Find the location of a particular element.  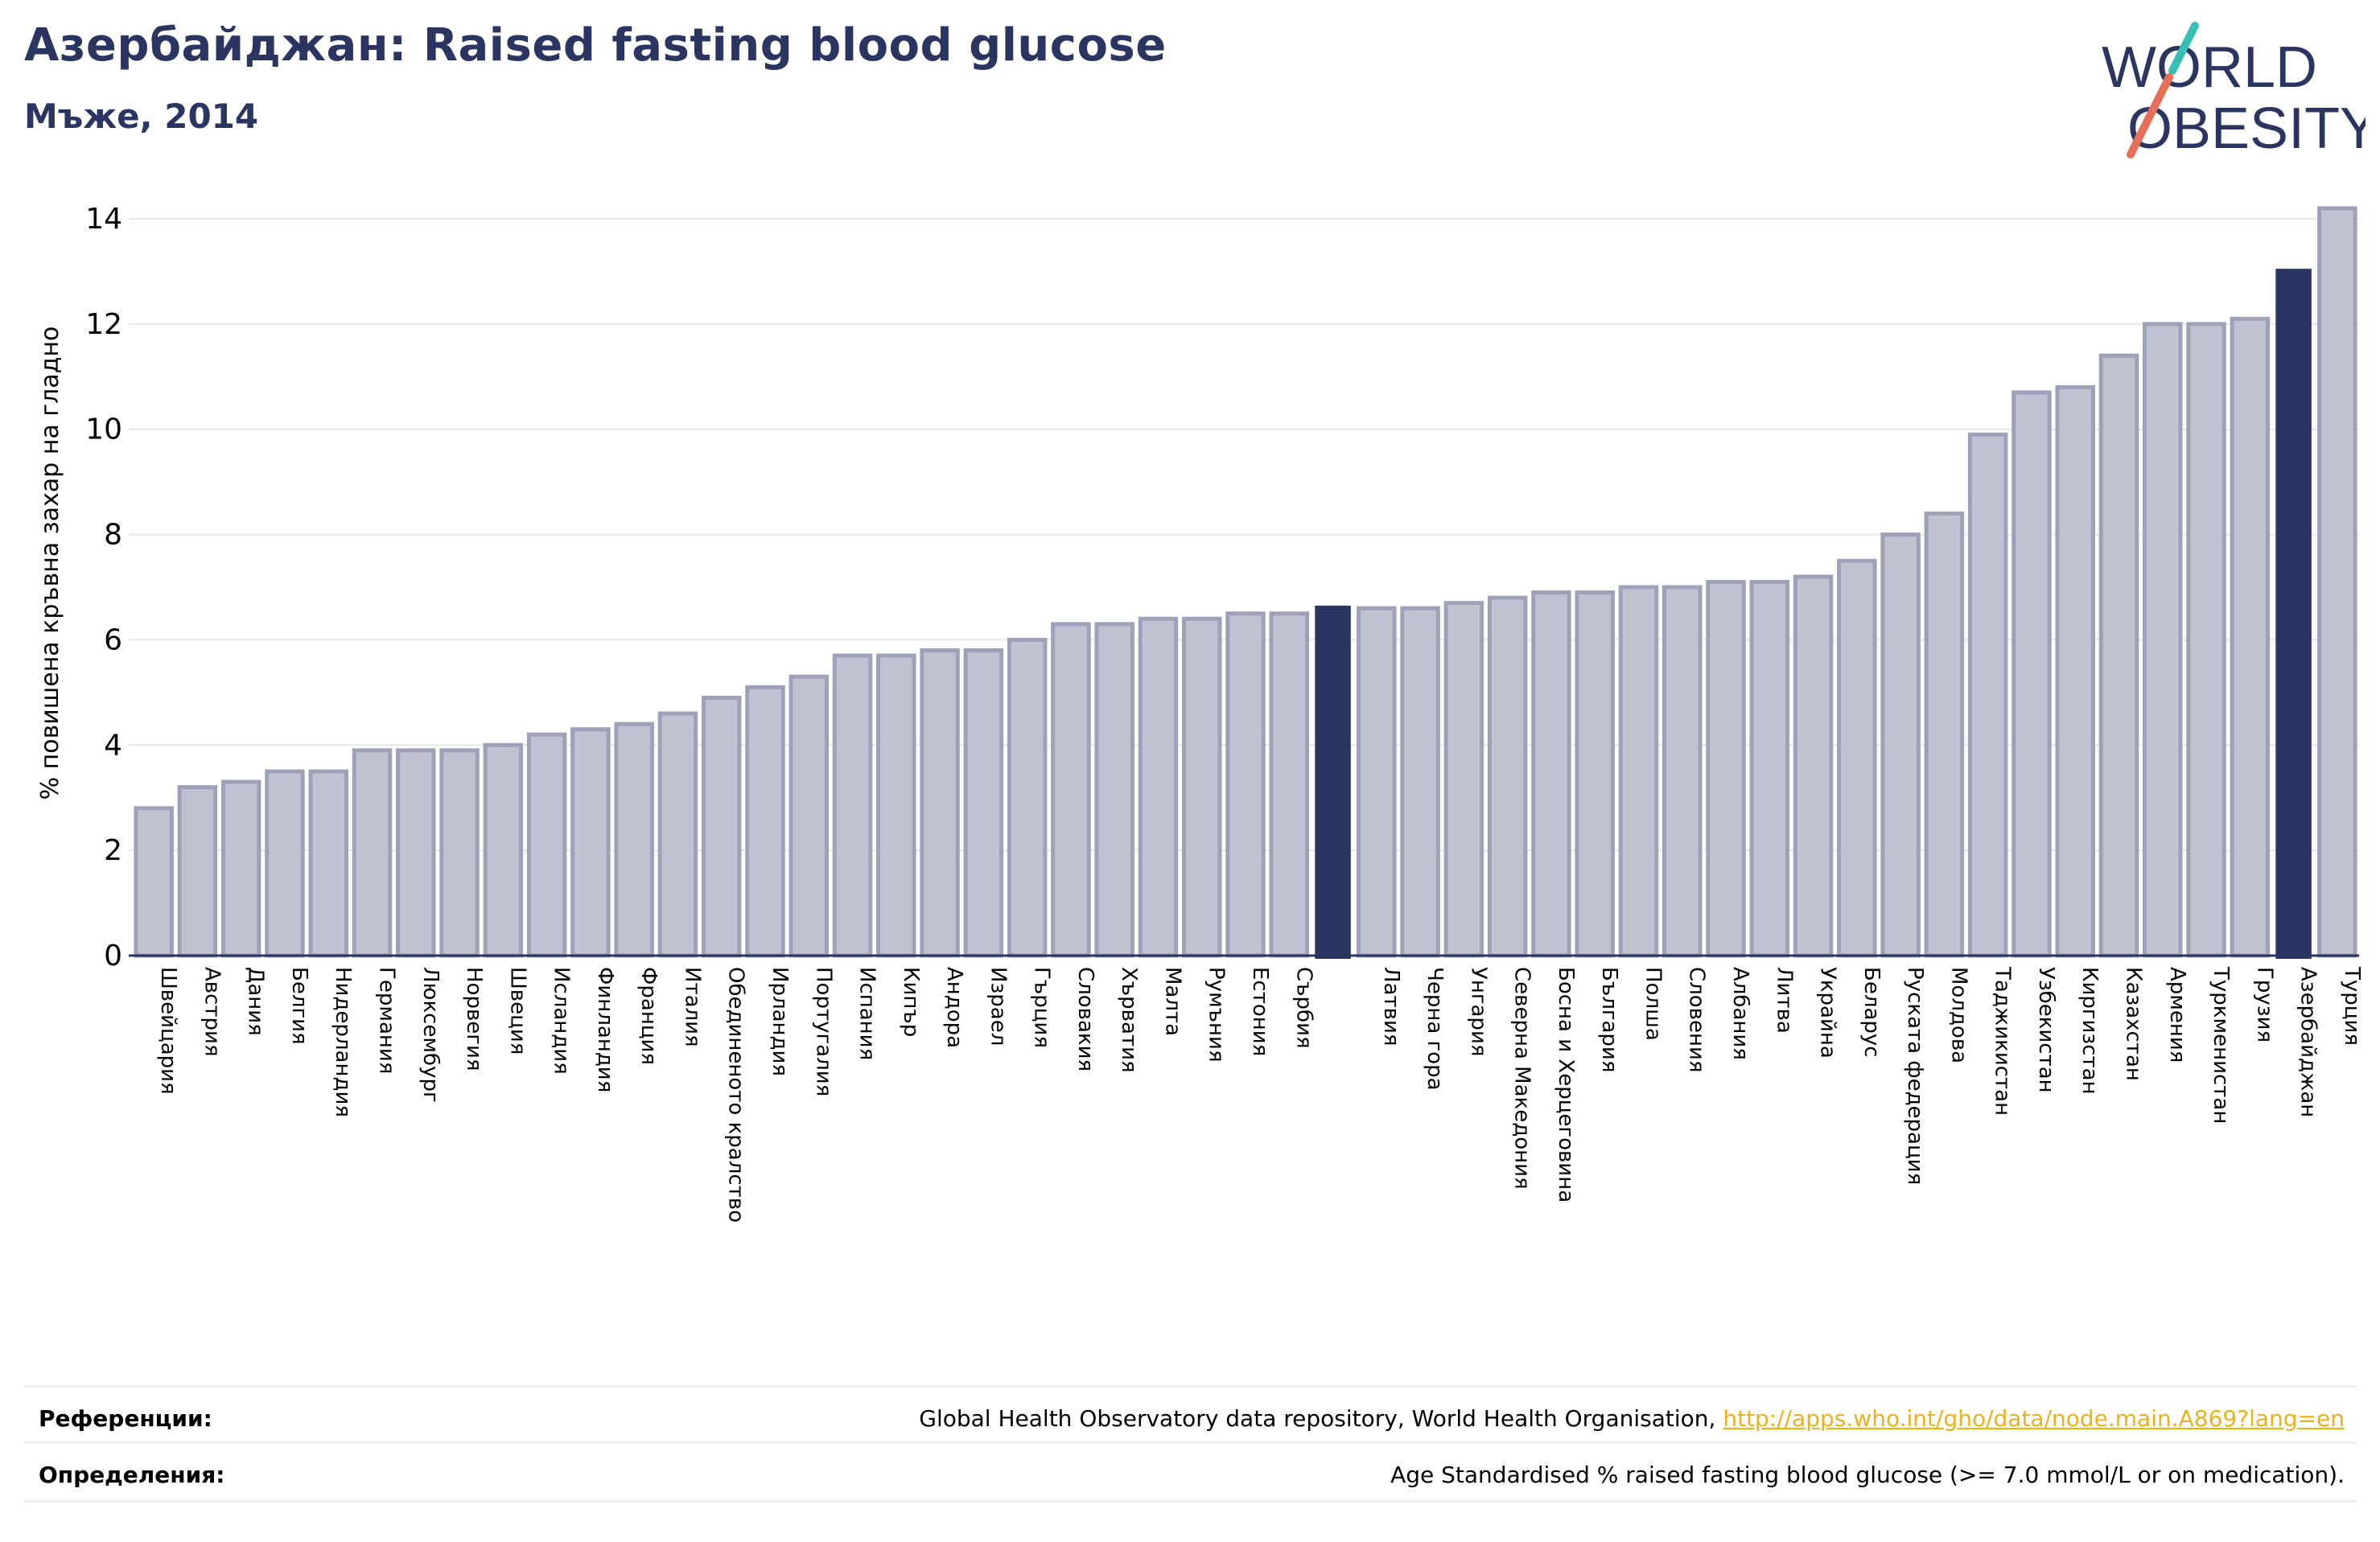

y-tick-label: 4 is located at coordinates (113, 745).